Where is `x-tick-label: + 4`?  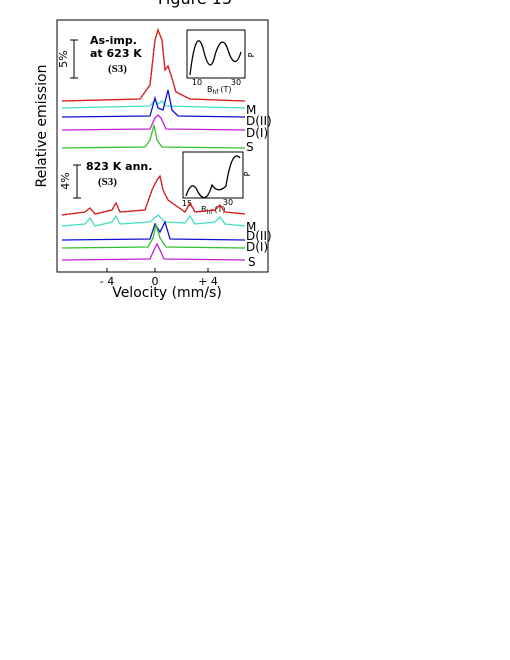 x-tick-label: + 4 is located at coordinates (208, 281).